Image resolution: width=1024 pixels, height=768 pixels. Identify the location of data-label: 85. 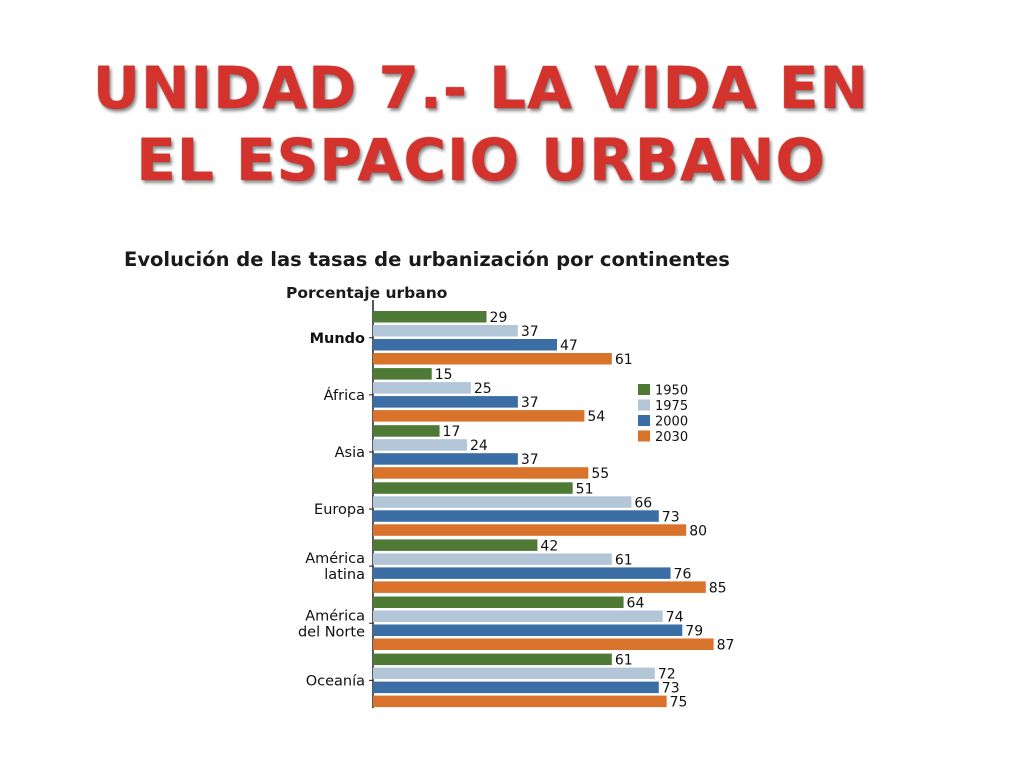
(718, 588).